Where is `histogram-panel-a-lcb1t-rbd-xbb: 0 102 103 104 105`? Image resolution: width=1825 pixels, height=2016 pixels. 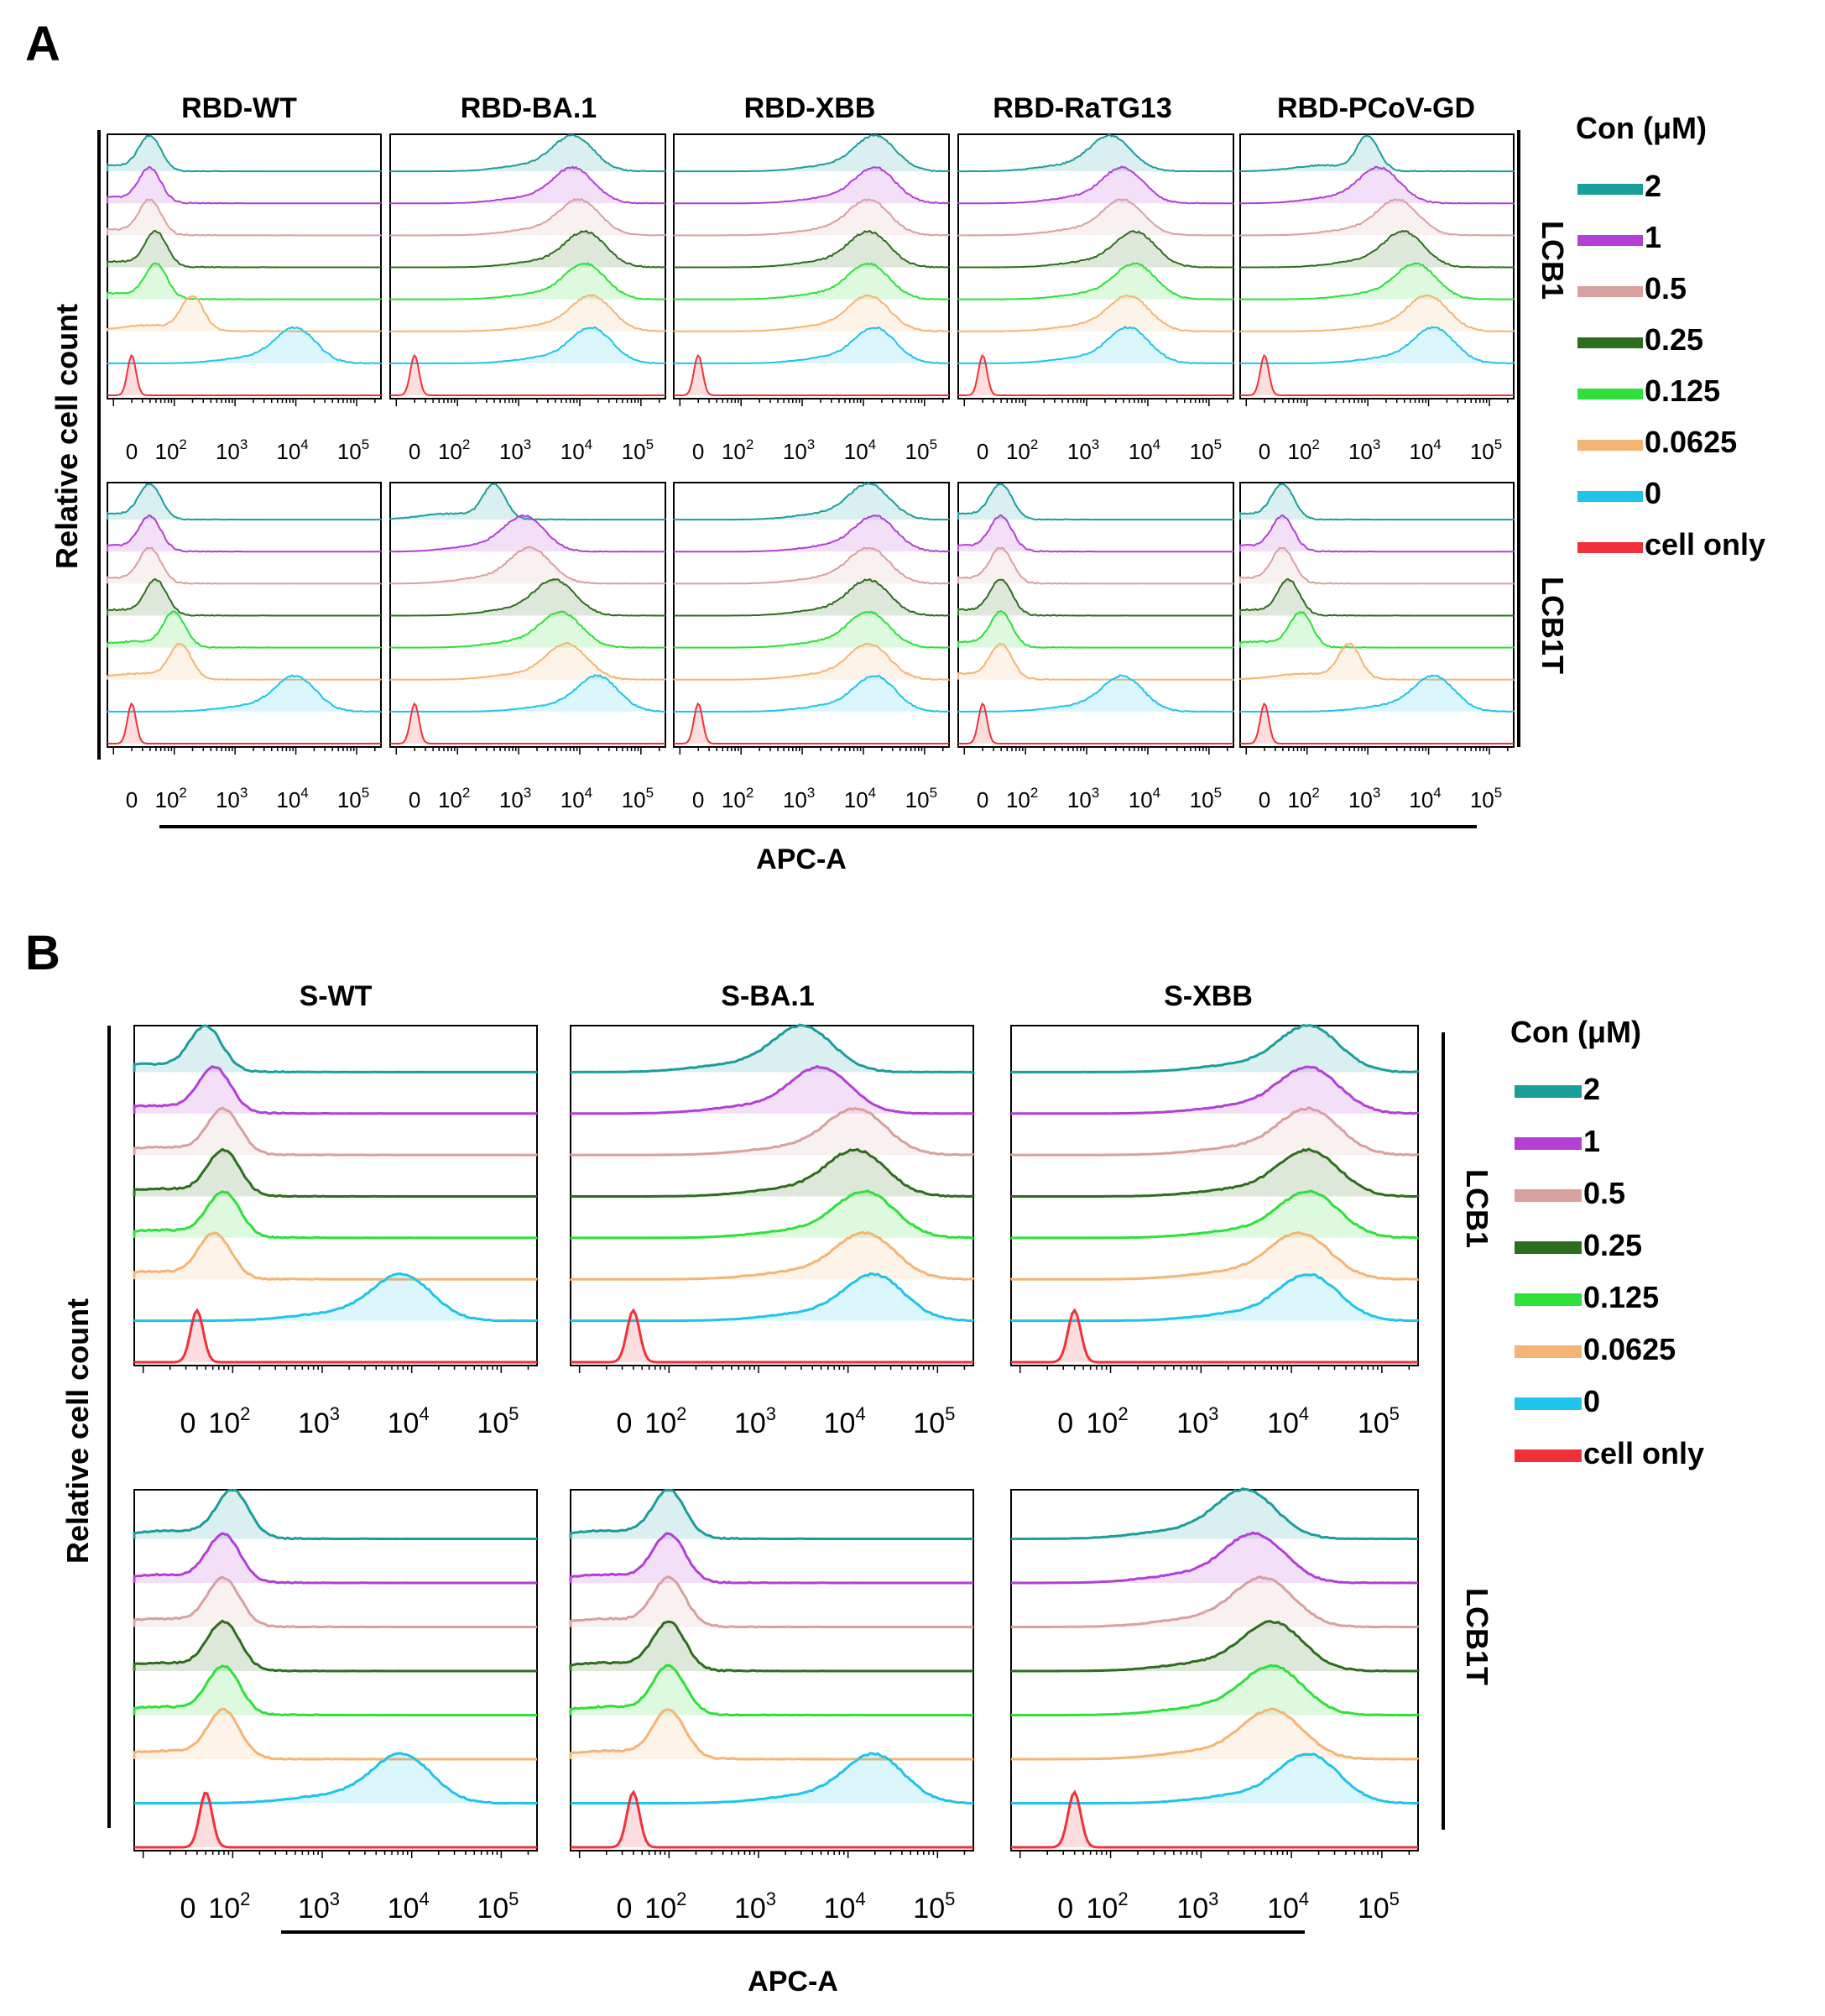 histogram-panel-a-lcb1t-rbd-xbb: 0 102 103 104 105 is located at coordinates (811, 647).